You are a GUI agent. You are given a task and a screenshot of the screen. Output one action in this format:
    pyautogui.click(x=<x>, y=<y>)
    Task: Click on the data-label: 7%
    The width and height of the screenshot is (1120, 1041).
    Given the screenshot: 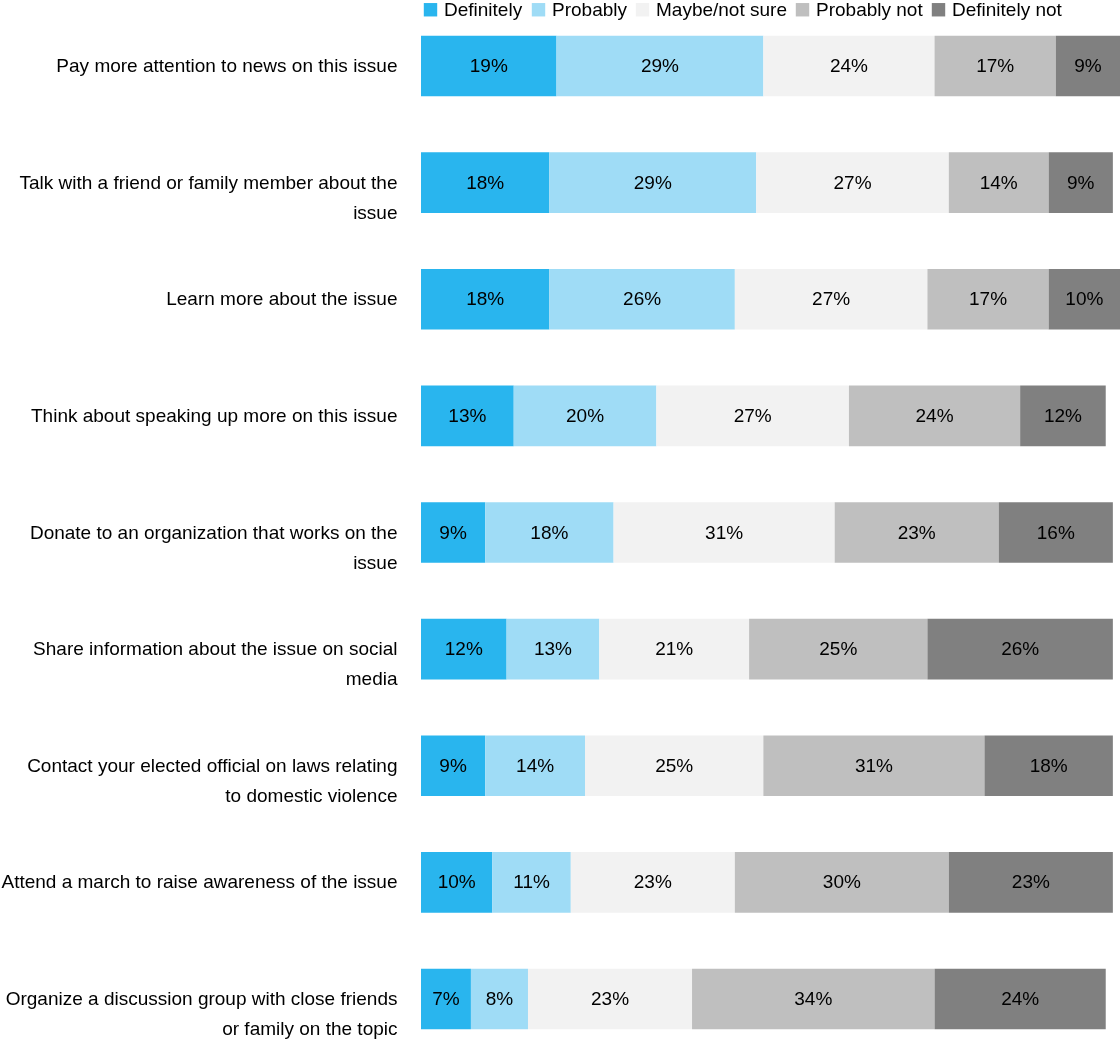 What is the action you would take?
    pyautogui.click(x=446, y=999)
    